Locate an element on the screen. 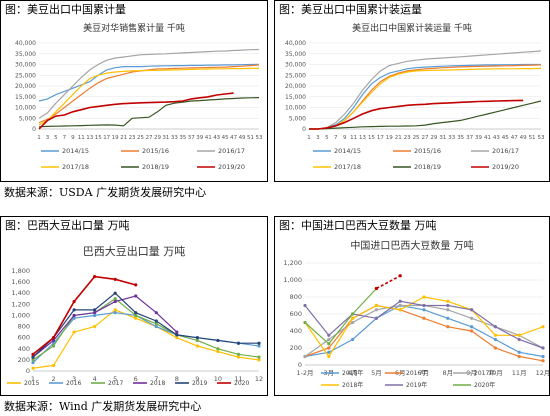 The height and width of the screenshot is (416, 550). x-tick-label: 9月 is located at coordinates (471, 373).